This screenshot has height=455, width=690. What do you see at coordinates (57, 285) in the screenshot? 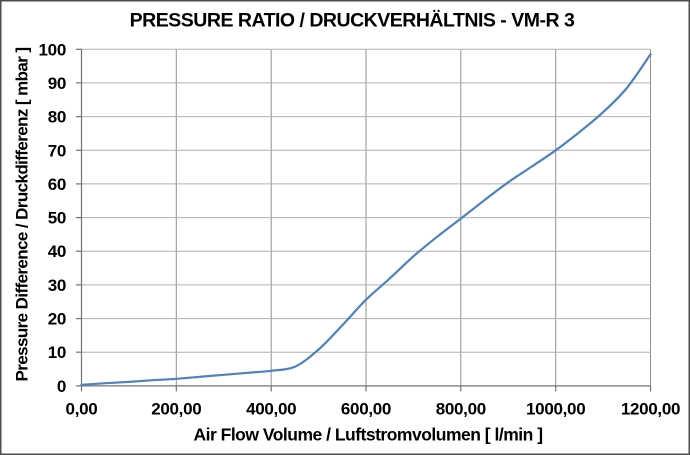
I see `svg-text: 30` at bounding box center [57, 285].